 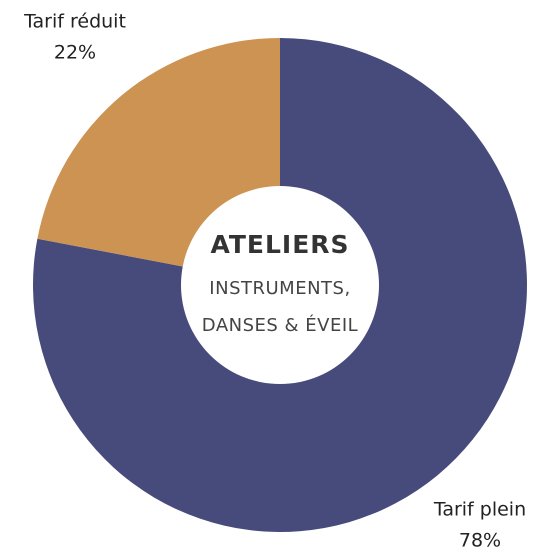 What do you see at coordinates (279, 244) in the screenshot?
I see `center-title: ATELIERS` at bounding box center [279, 244].